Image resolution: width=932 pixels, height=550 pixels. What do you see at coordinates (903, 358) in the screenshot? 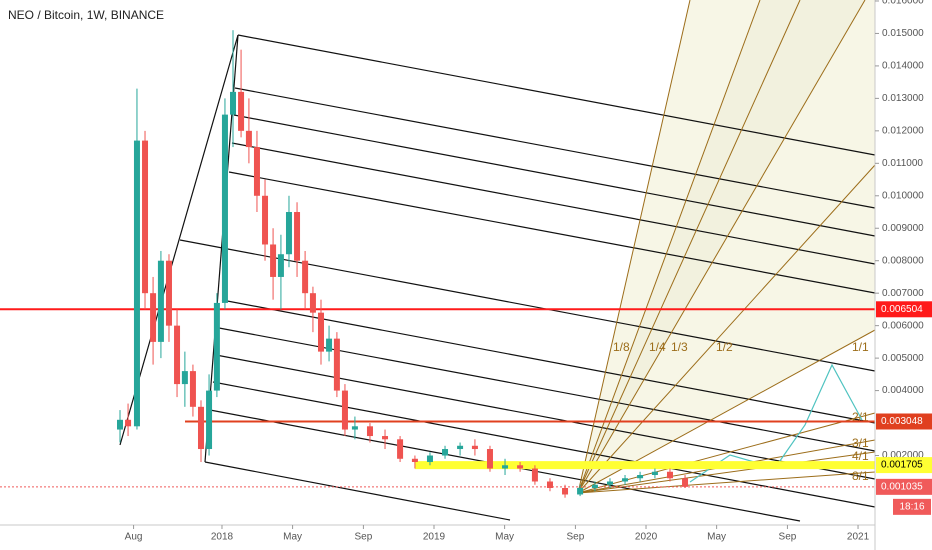
I see `y-tick-label: 0.005000` at bounding box center [903, 358].